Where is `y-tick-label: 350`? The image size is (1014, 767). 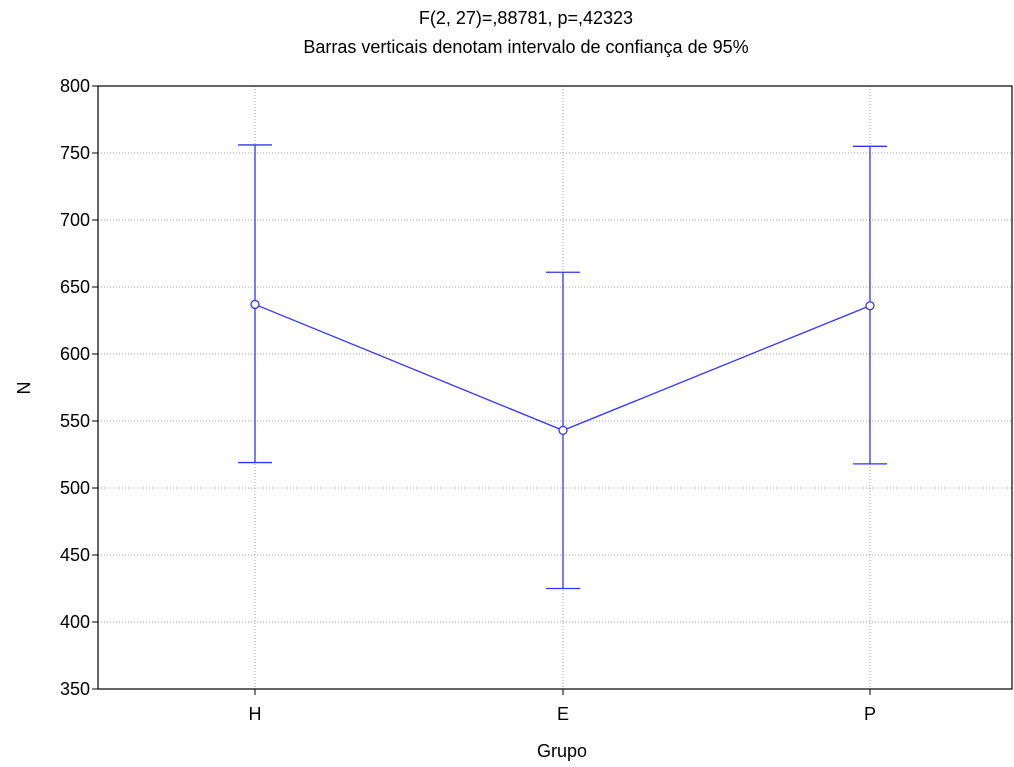
y-tick-label: 350 is located at coordinates (75, 689).